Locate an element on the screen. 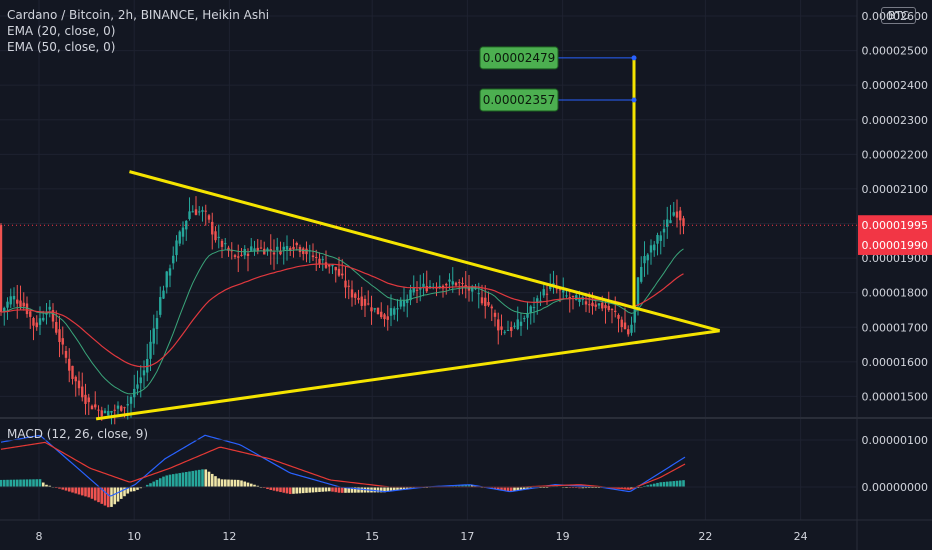  ema50-legend: EMA (50, close, 0) is located at coordinates (61, 47).